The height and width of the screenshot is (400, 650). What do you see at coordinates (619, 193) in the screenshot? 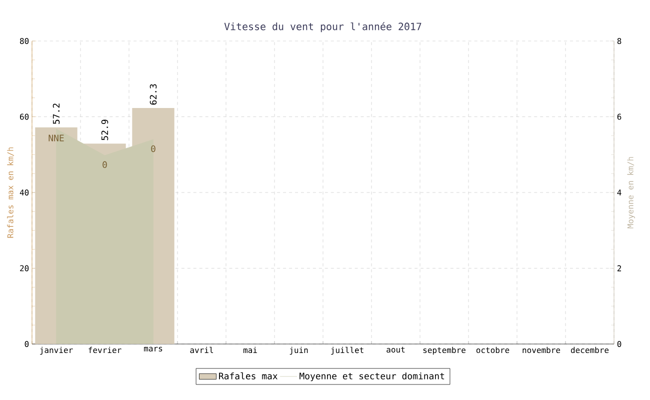
I see `y2-tick-label: 4` at bounding box center [619, 193].